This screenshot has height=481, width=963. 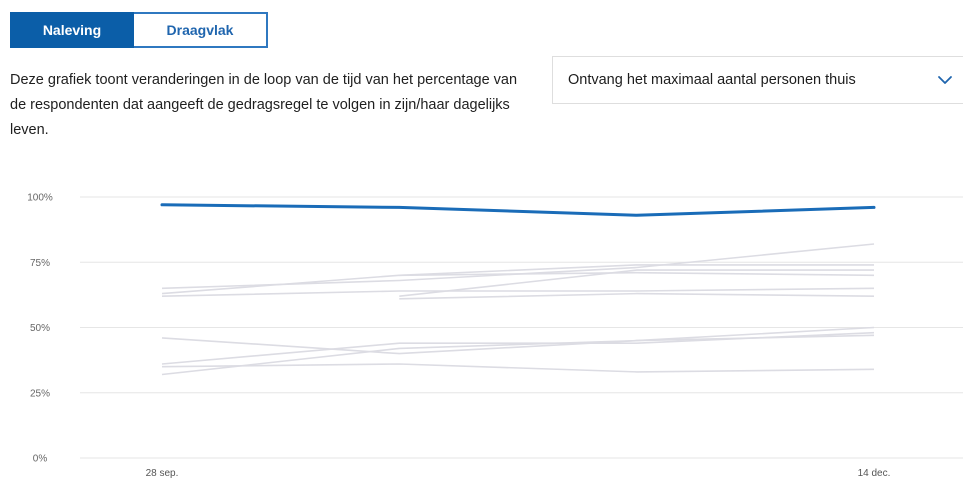 I want to click on tab-draagvlak: Draagvlak, so click(x=201, y=30).